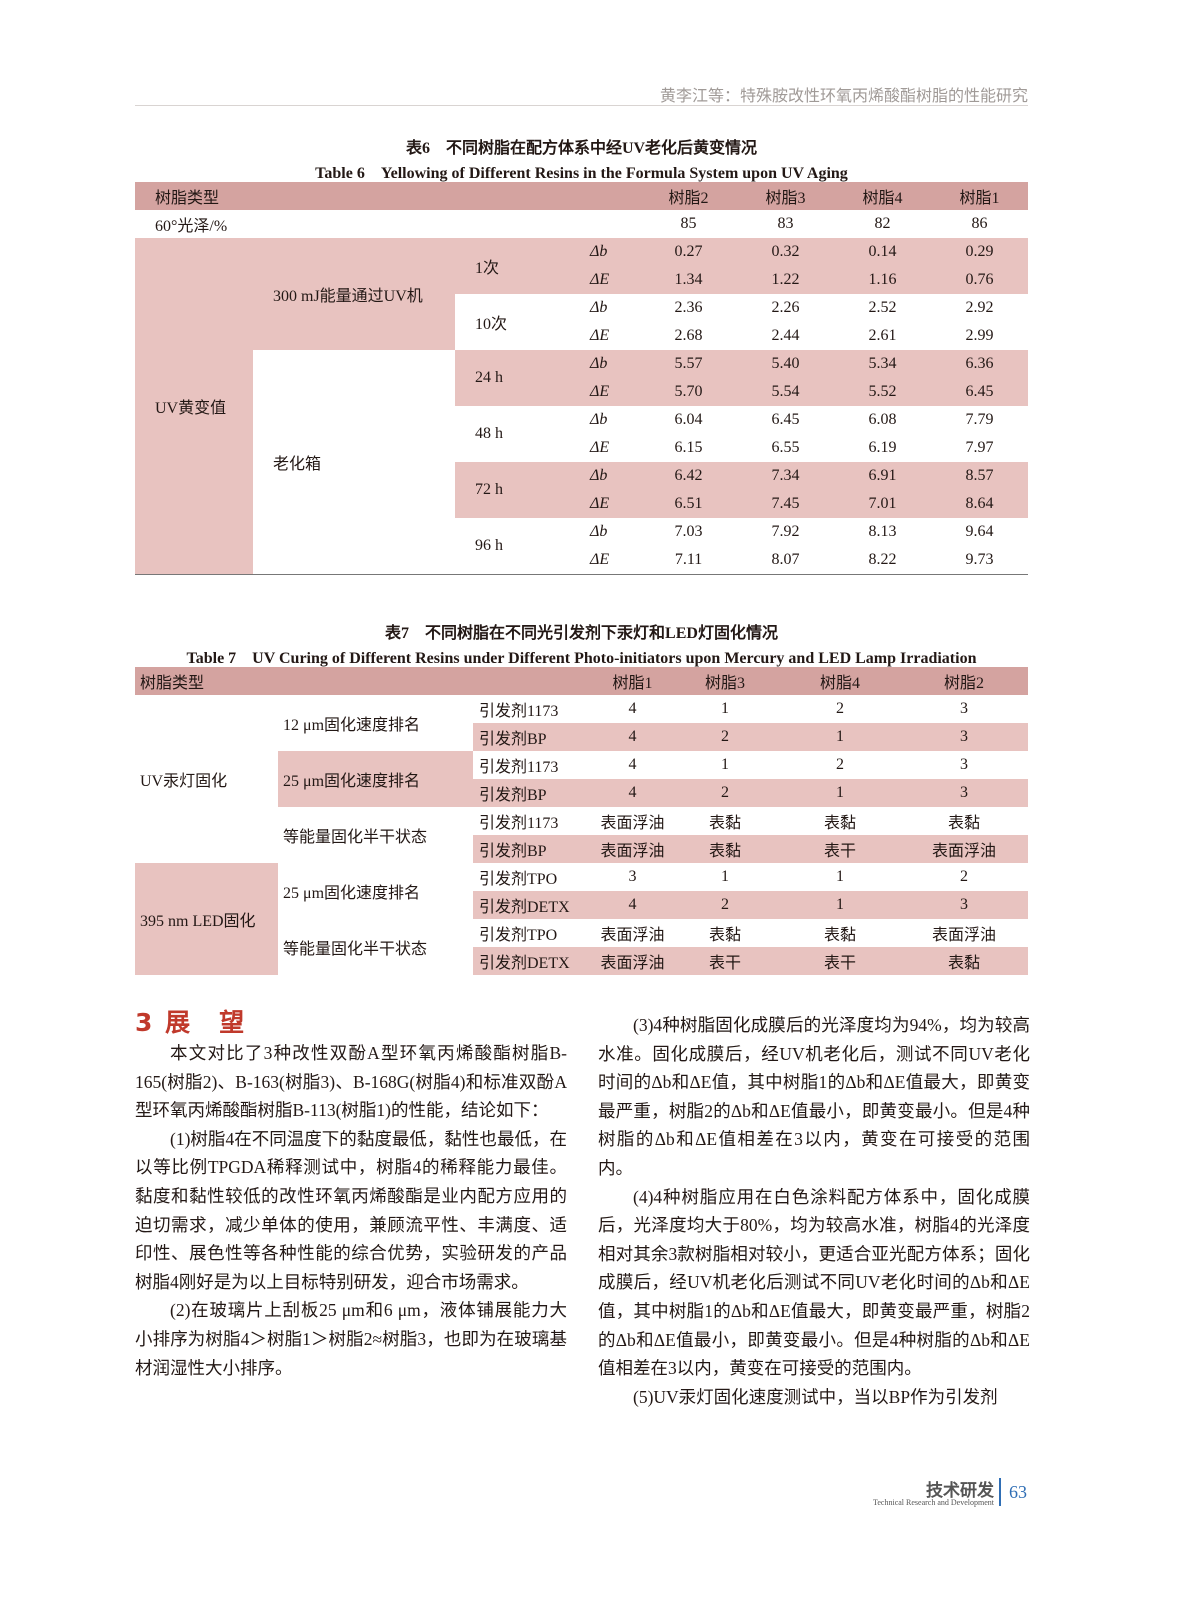 The image size is (1187, 1600). Describe the element at coordinates (785, 223) in the screenshot. I see `table-cell: 83` at that location.